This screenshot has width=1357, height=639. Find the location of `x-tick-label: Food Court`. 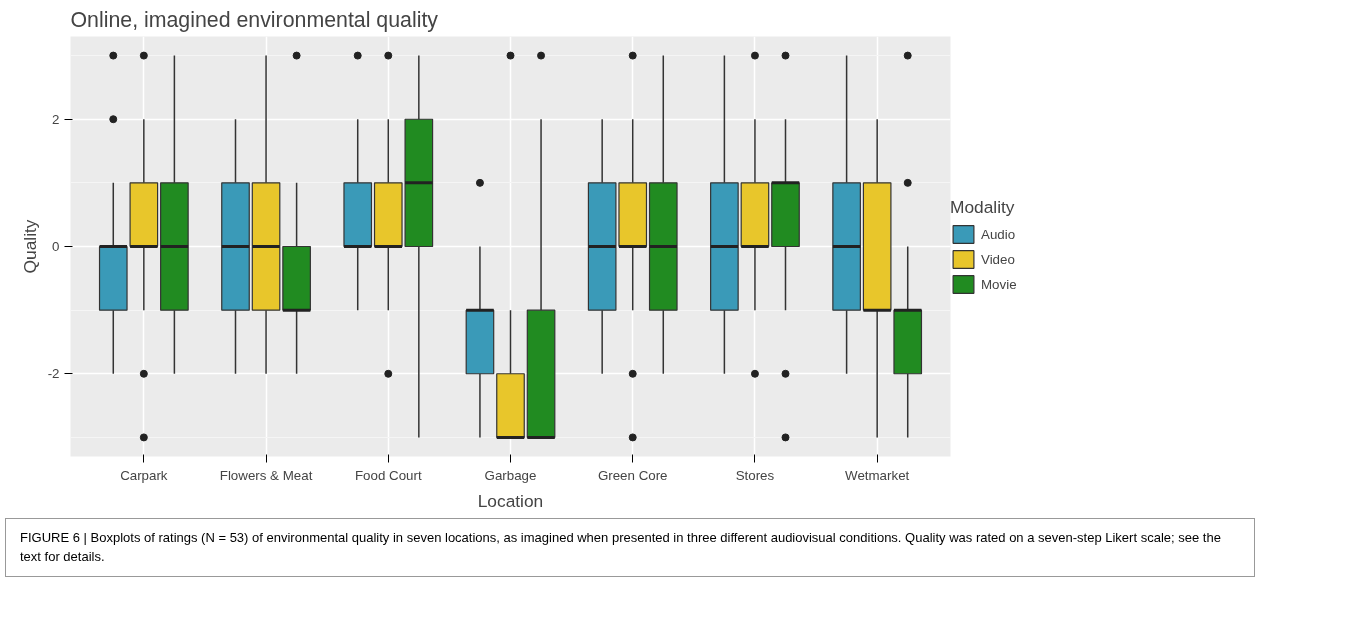

x-tick-label: Food Court is located at coordinates (388, 475).